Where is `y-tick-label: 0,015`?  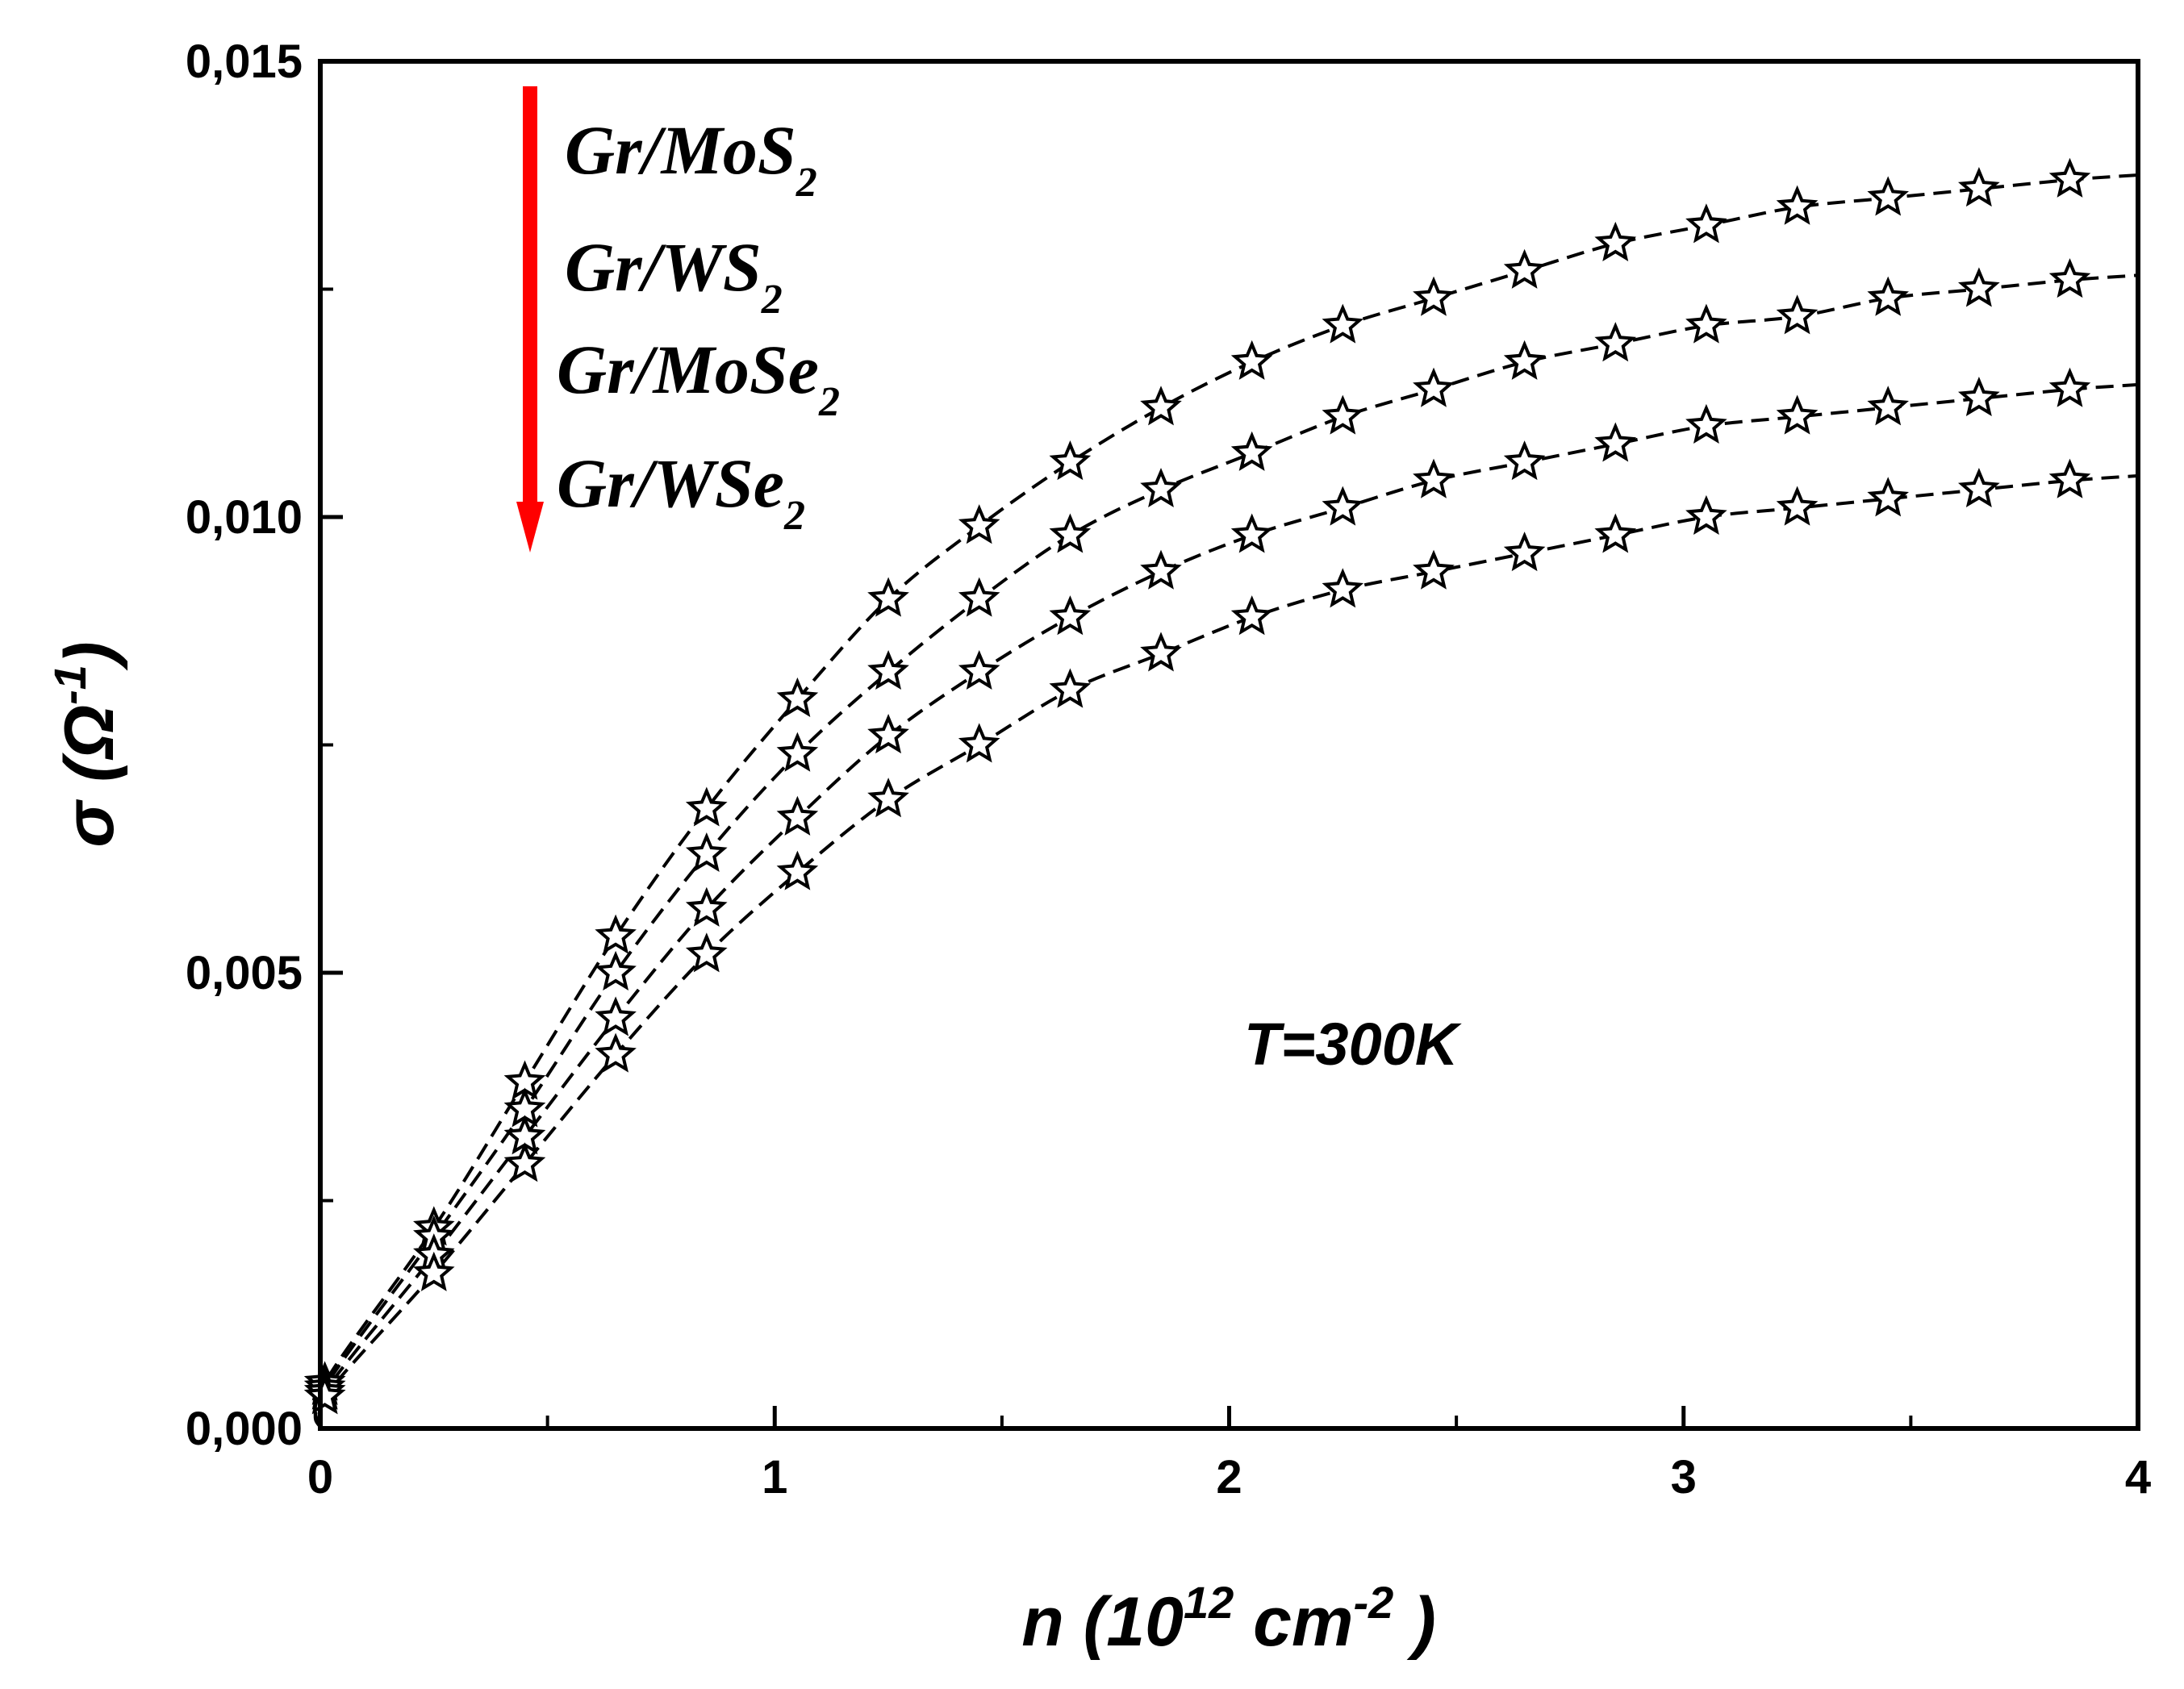 y-tick-label: 0,015 is located at coordinates (245, 62).